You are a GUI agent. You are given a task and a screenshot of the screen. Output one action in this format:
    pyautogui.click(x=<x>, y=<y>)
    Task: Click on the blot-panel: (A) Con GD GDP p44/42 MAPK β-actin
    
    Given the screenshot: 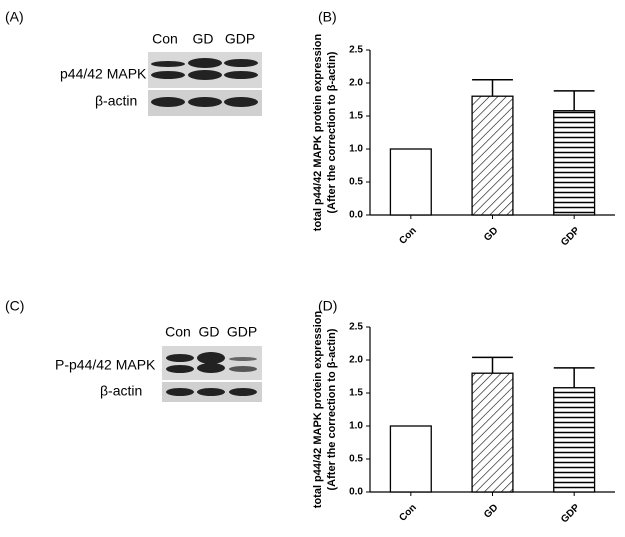 What is the action you would take?
    pyautogui.click(x=133, y=62)
    